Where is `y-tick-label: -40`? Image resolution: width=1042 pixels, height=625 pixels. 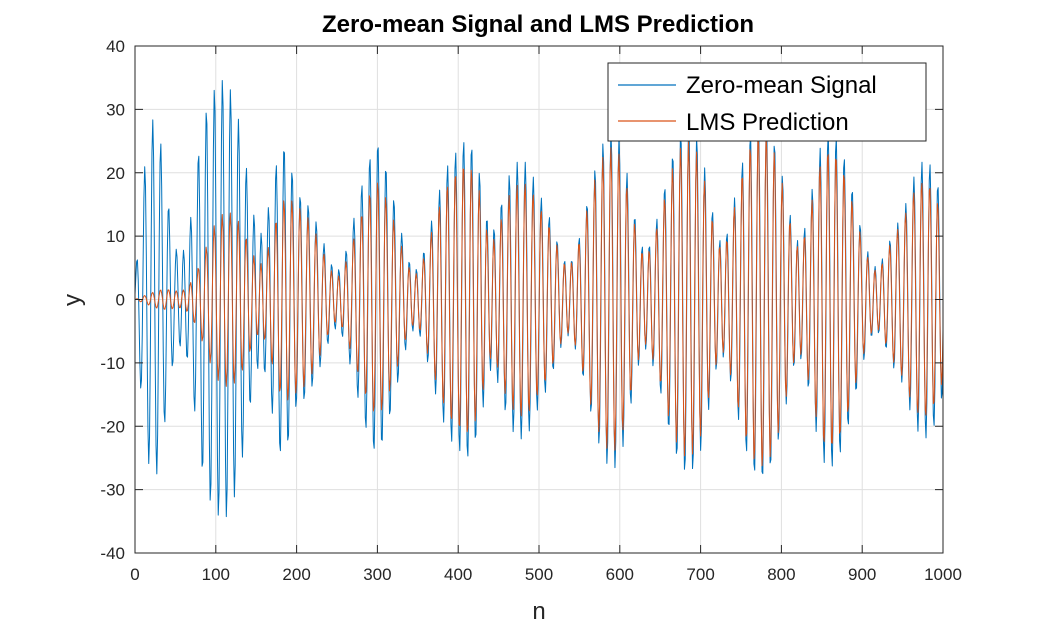 y-tick-label: -40 is located at coordinates (112, 553).